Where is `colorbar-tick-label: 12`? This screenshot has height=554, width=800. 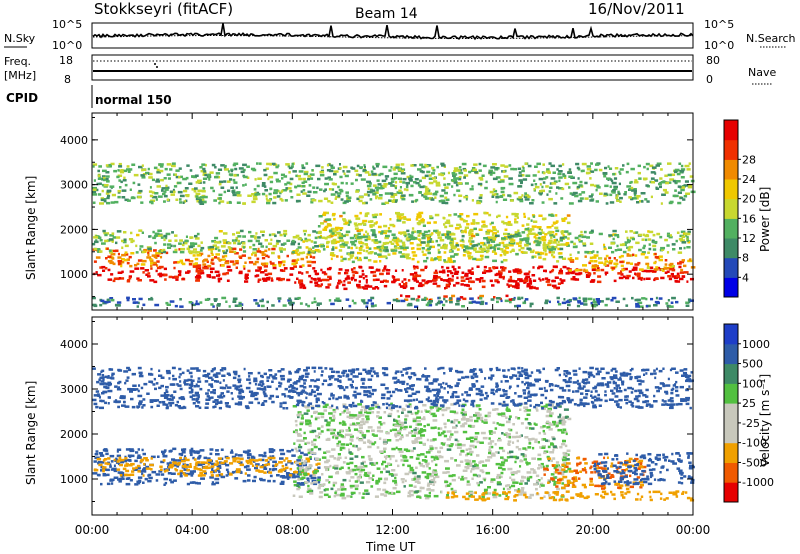 colorbar-tick-label: 12 is located at coordinates (749, 238).